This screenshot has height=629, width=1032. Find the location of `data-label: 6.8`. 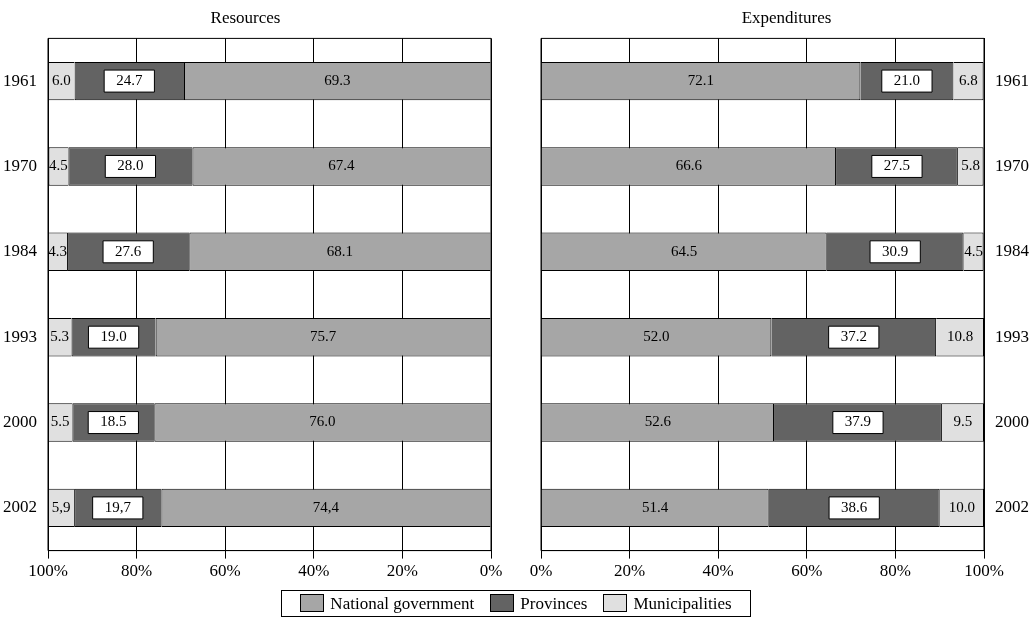

data-label: 6.8 is located at coordinates (968, 80).